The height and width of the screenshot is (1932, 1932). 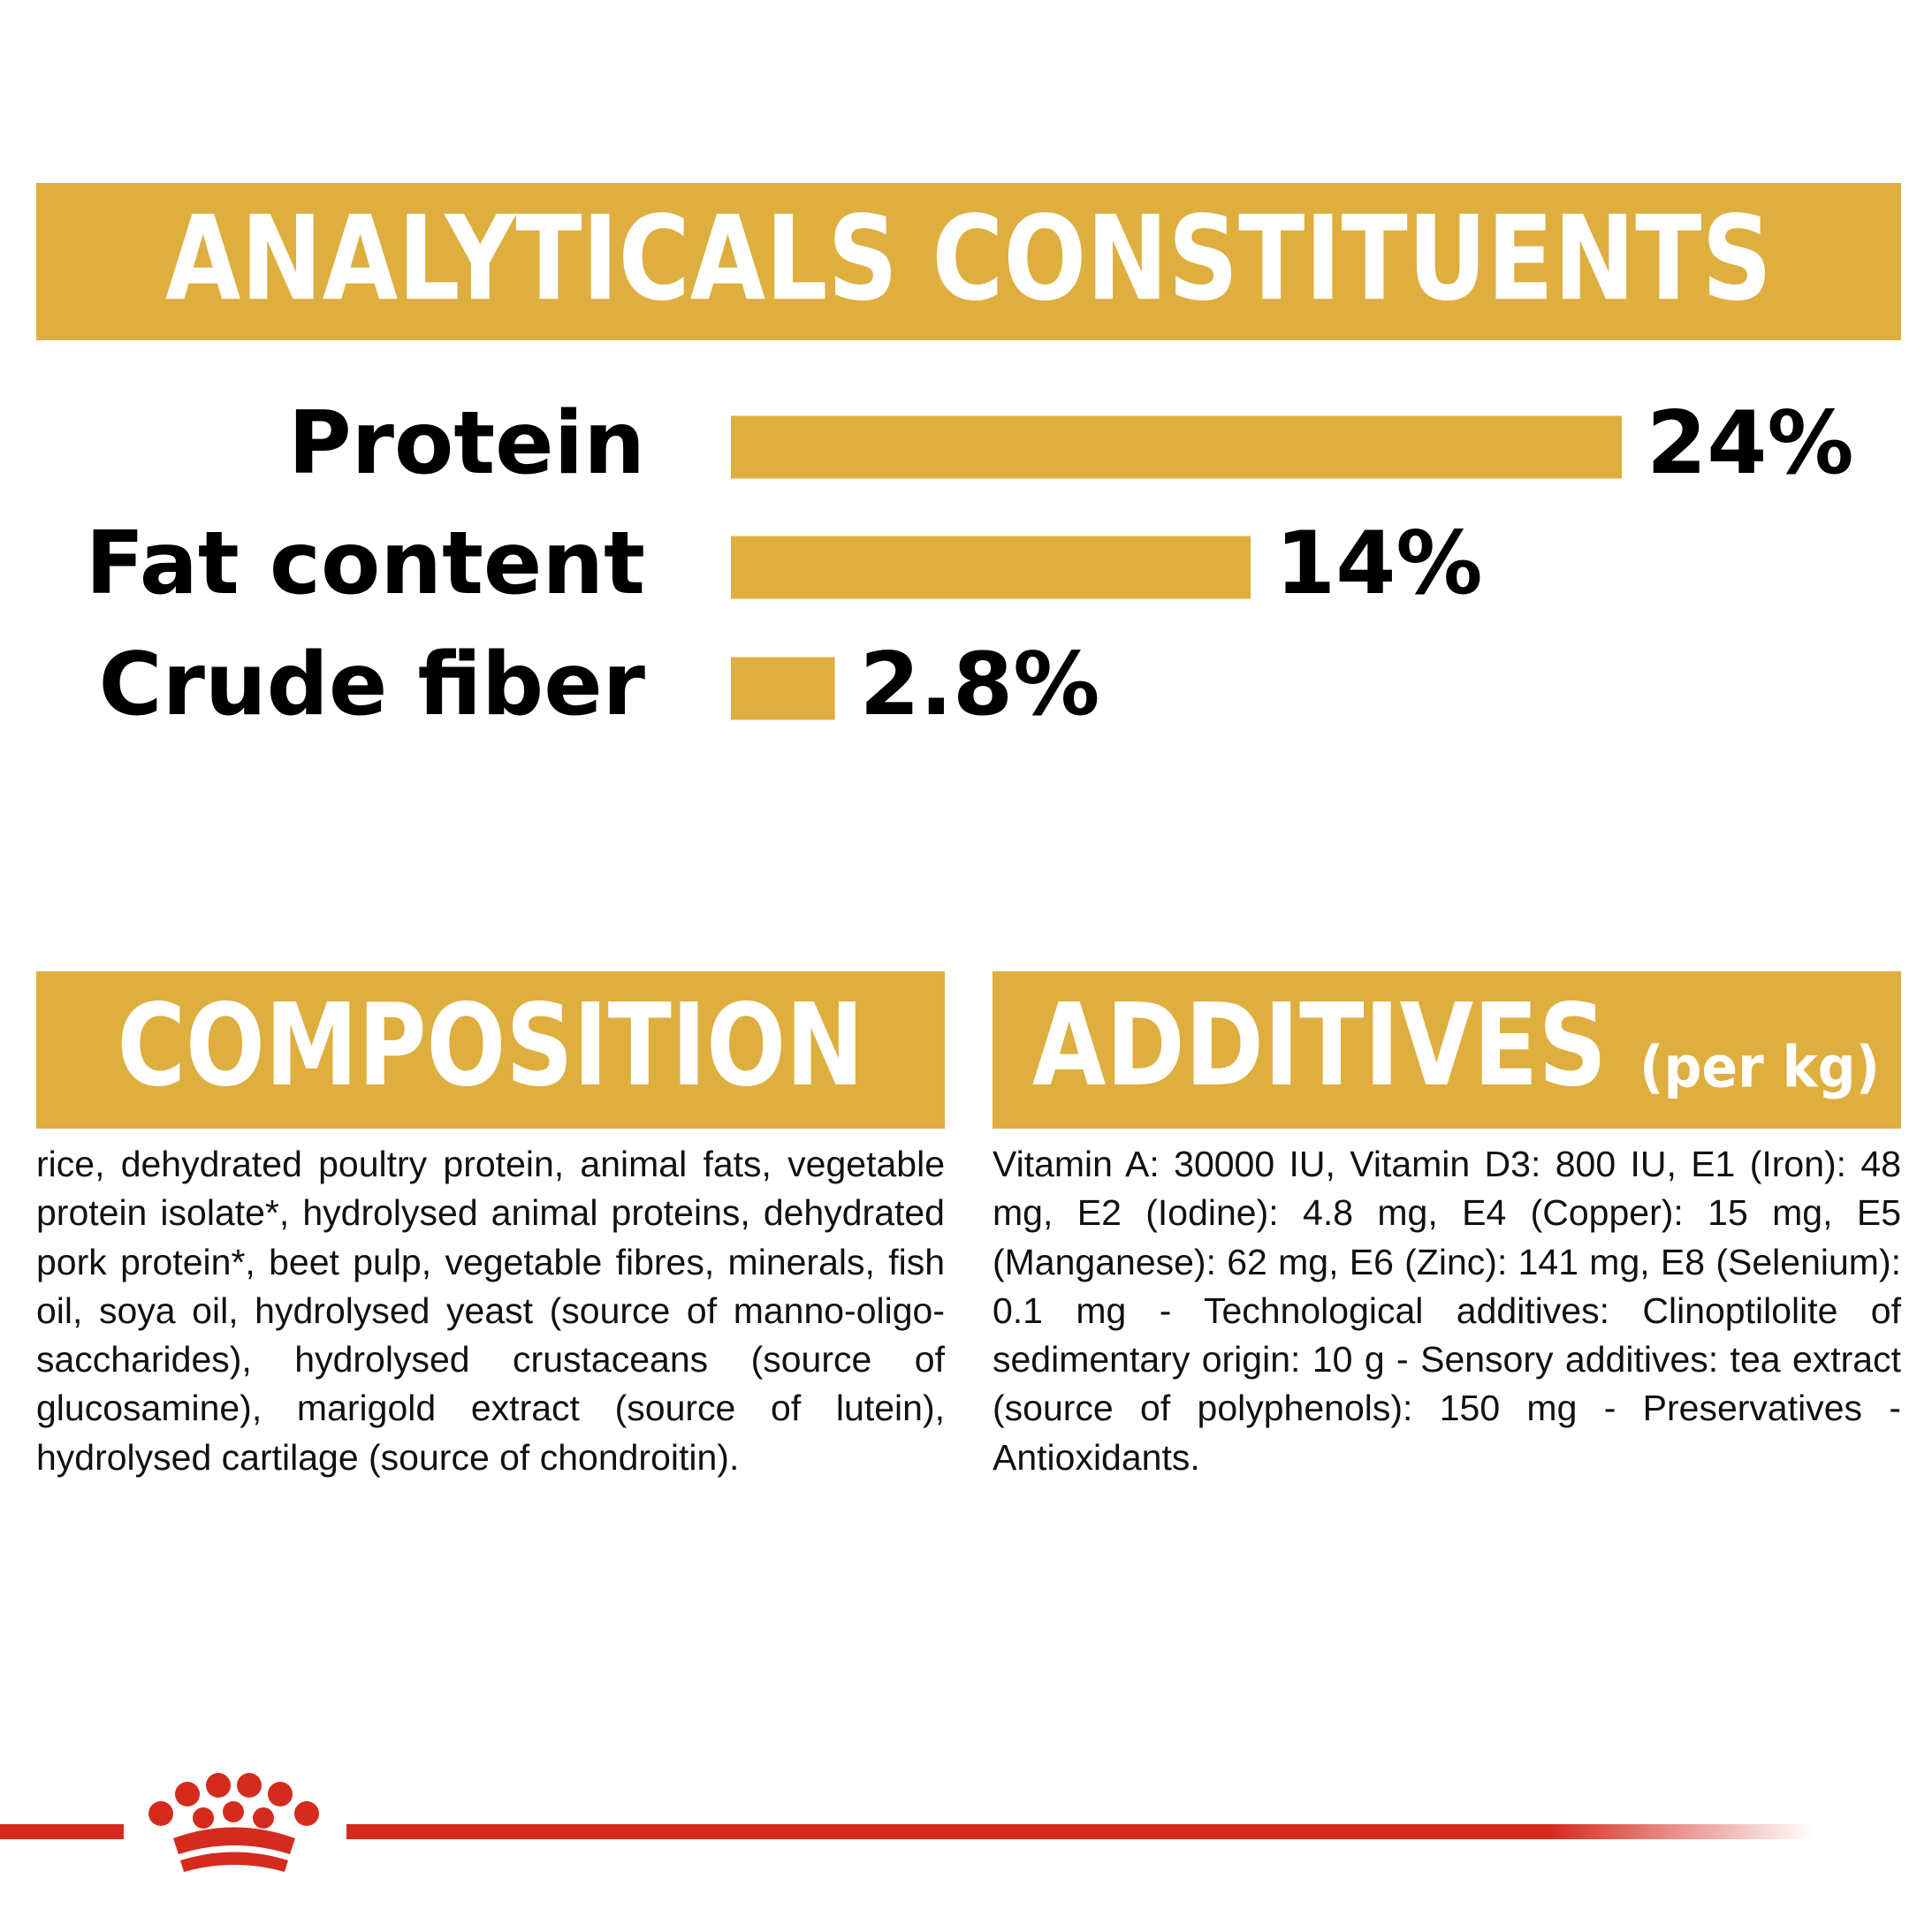 What do you see at coordinates (1379, 563) in the screenshot?
I see `value-label: 14%` at bounding box center [1379, 563].